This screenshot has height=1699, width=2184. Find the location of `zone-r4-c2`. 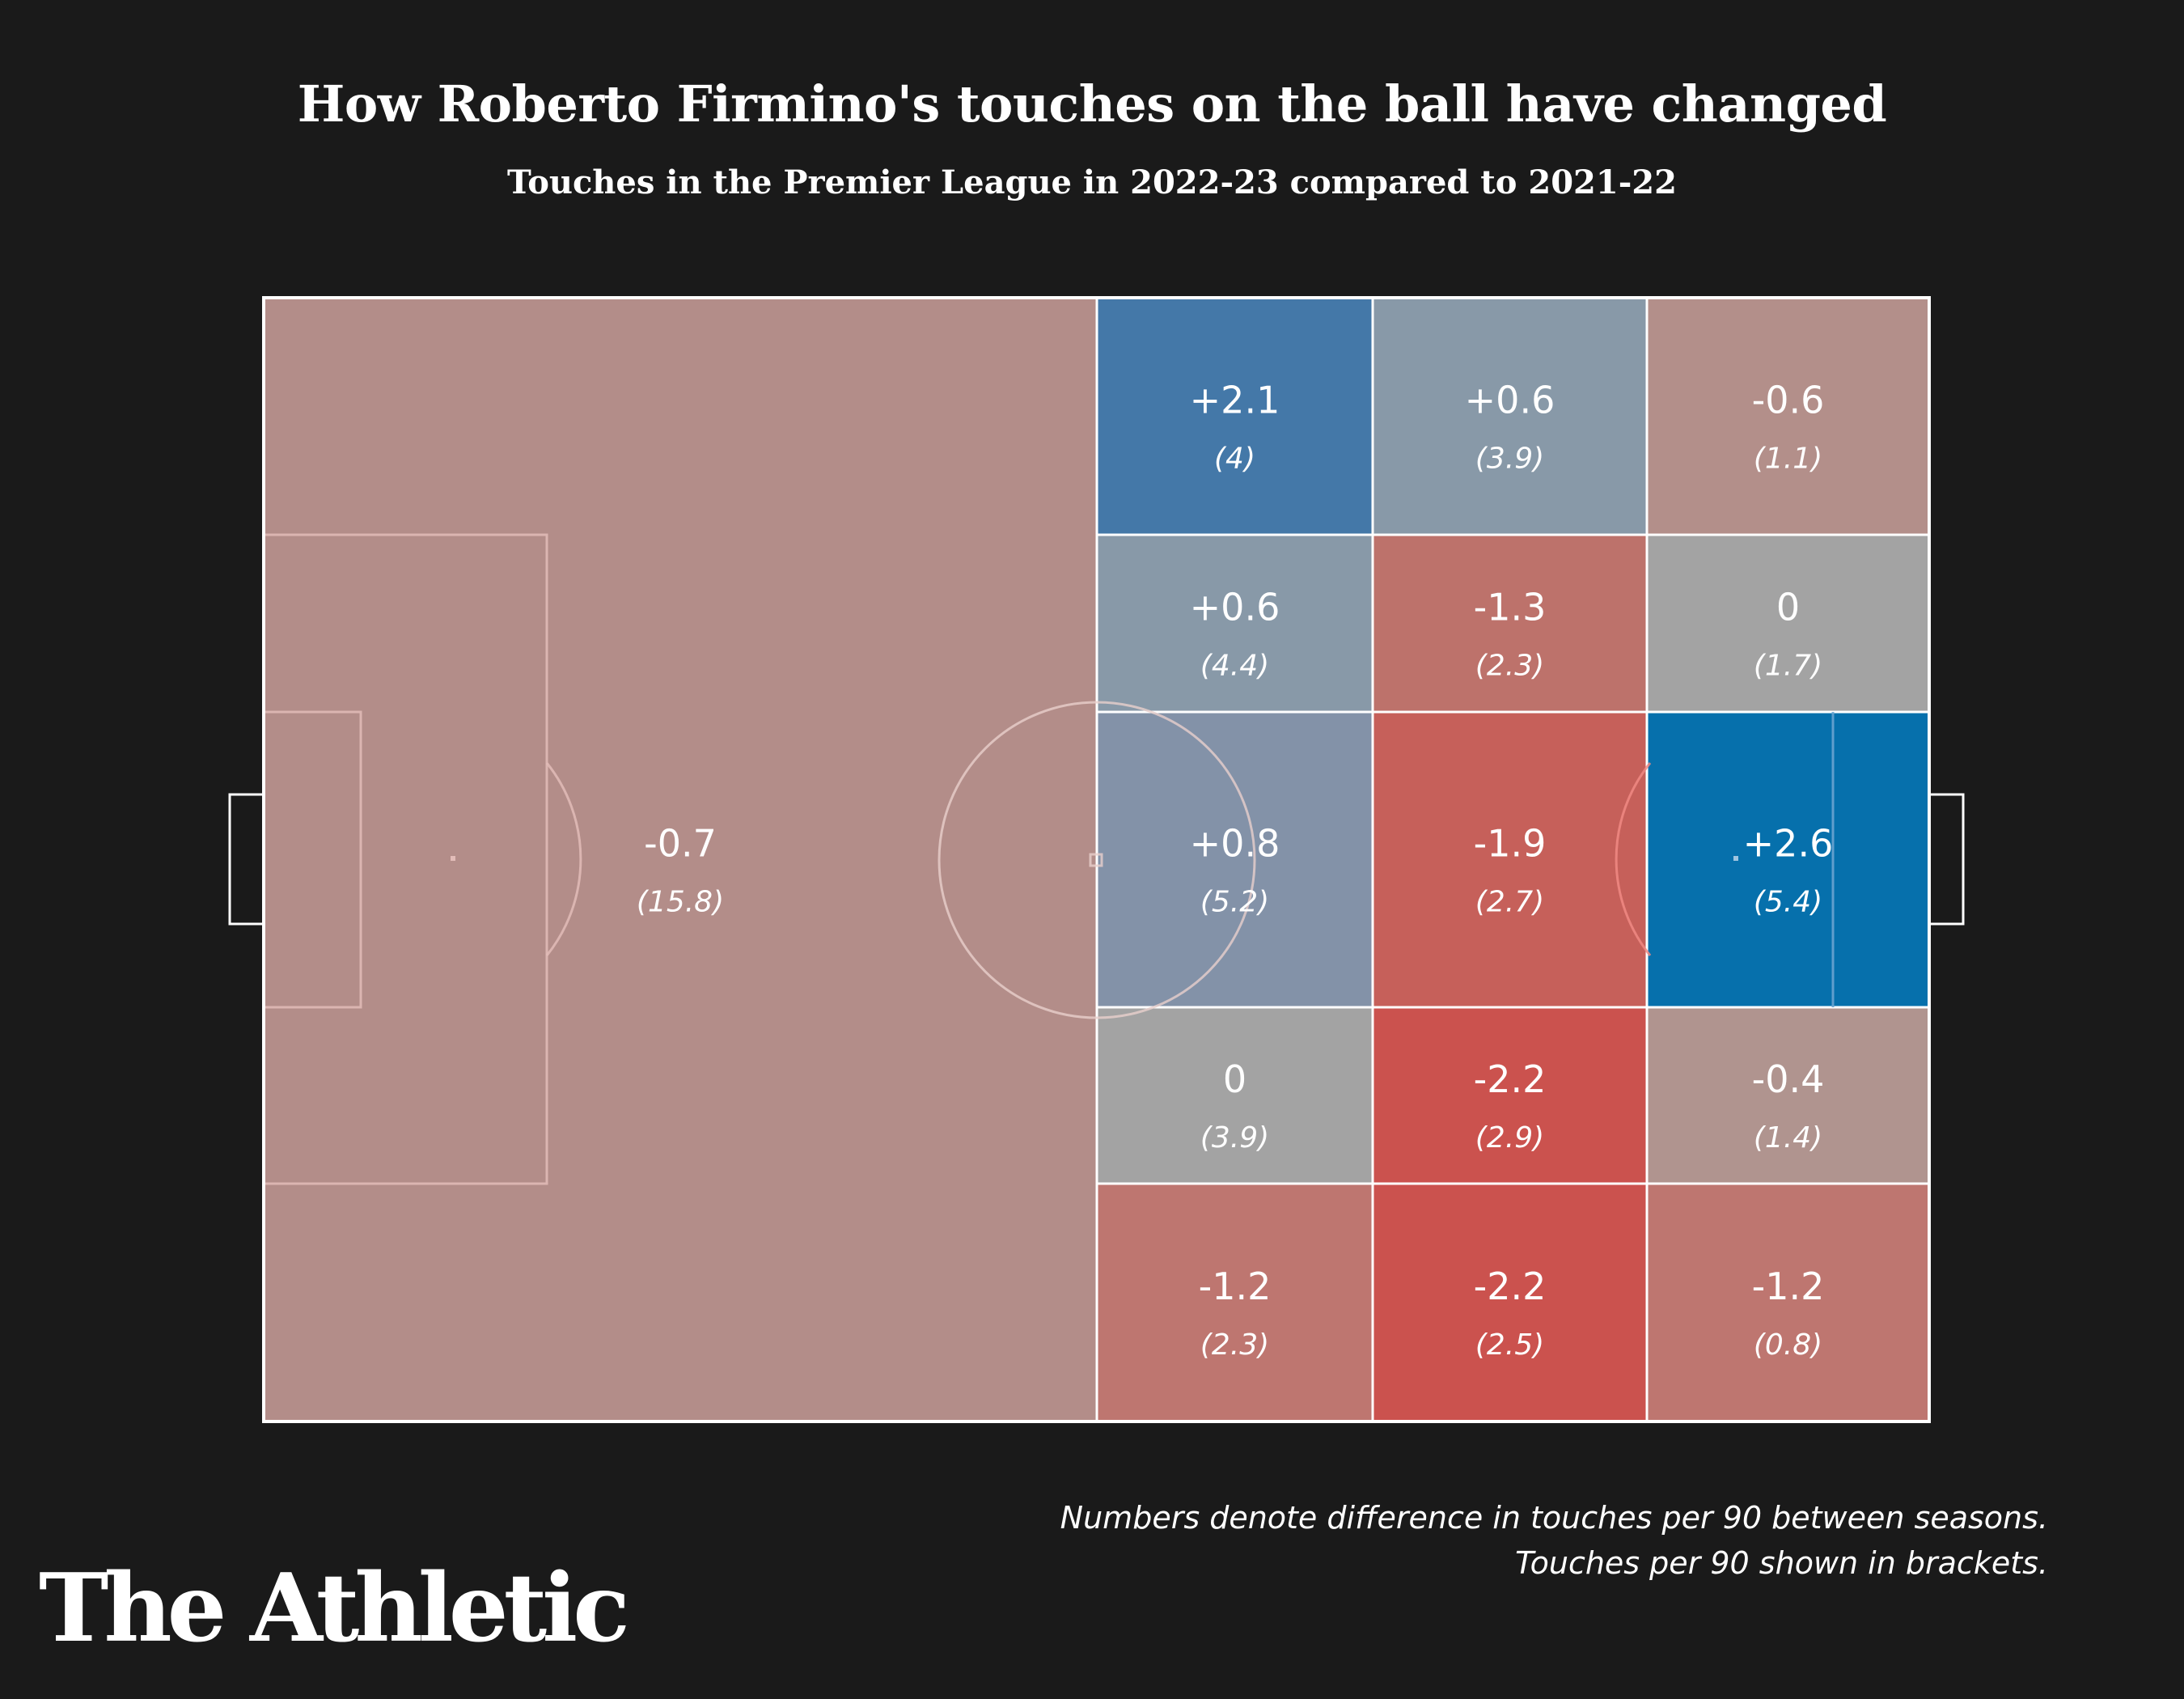

zone-r4-c2 is located at coordinates (1510, 1095).